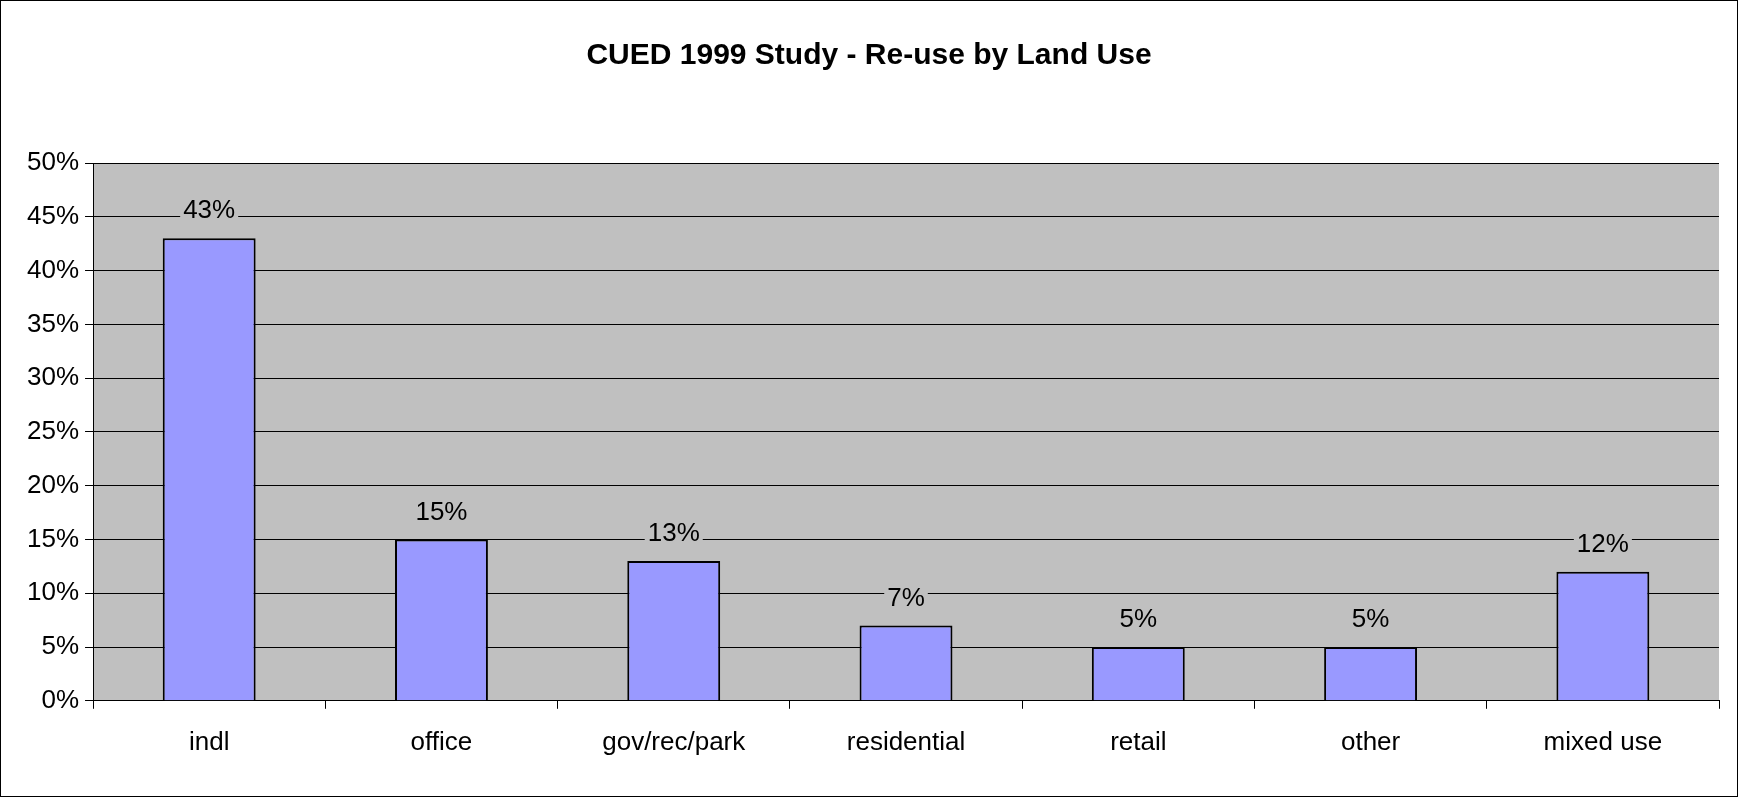 The image size is (1738, 797). Describe the element at coordinates (869, 54) in the screenshot. I see `chart-title: CUED 1999 Study - Re-use by Land Use` at that location.